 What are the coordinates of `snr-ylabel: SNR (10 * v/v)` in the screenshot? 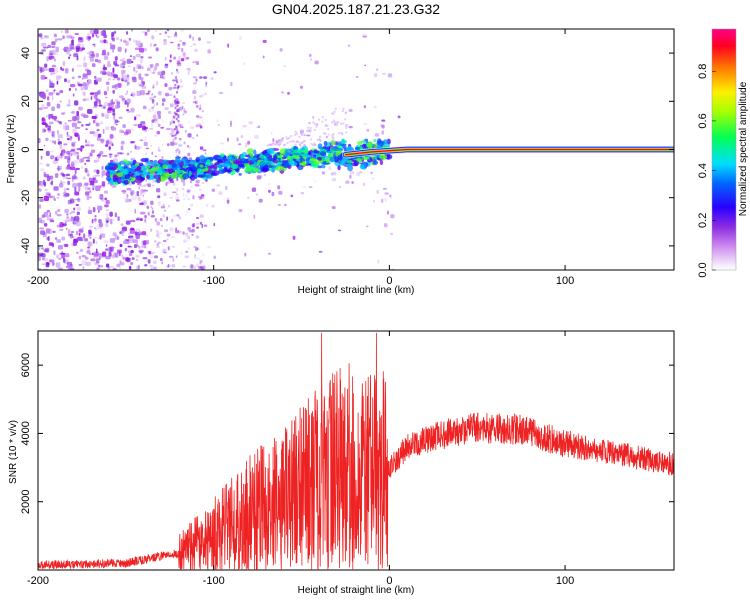 It's located at (13, 452).